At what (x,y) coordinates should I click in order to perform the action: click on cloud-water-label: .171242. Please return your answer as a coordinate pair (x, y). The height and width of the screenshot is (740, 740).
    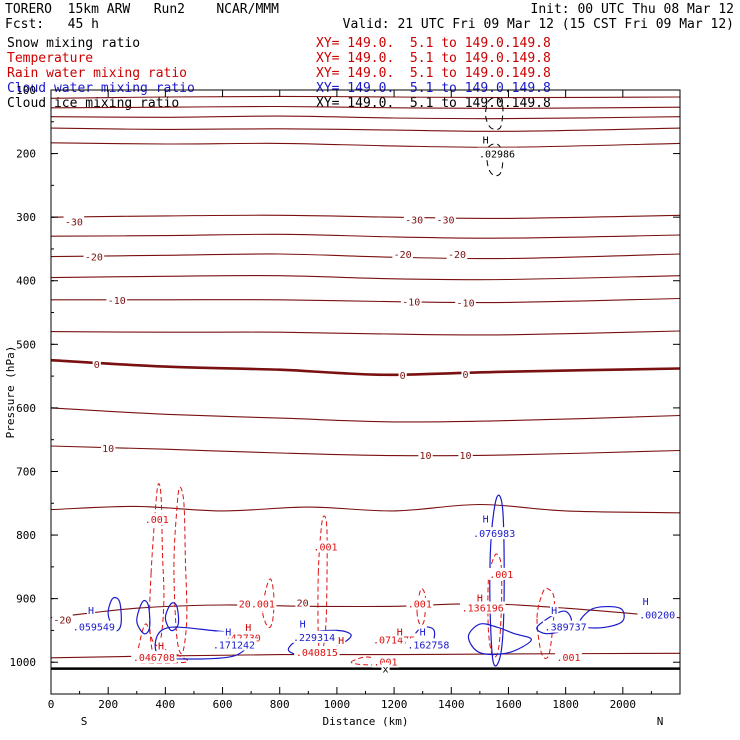
    Looking at the image, I should click on (234, 645).